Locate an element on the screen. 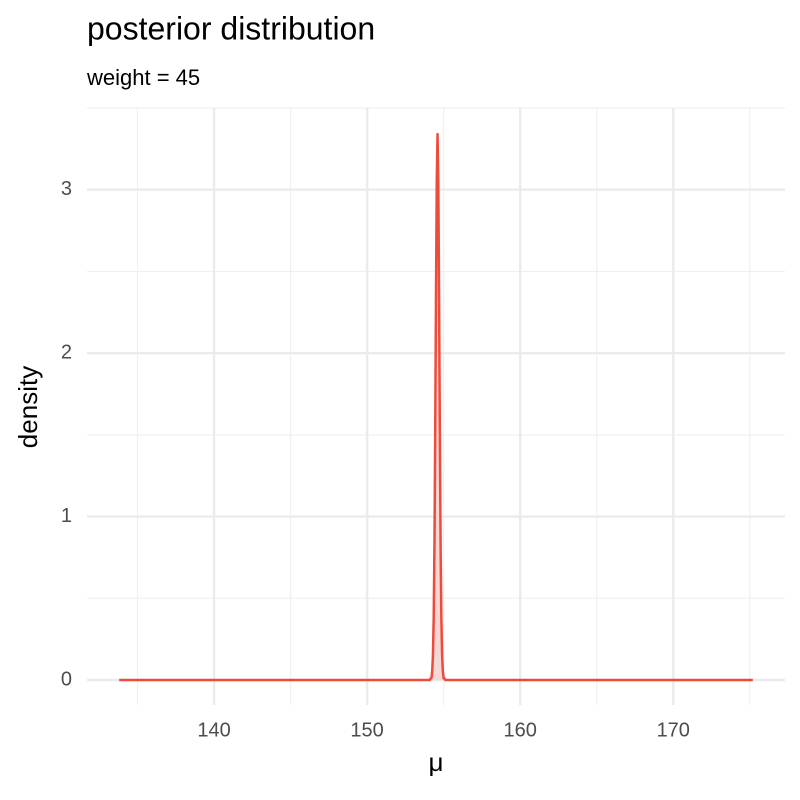 The height and width of the screenshot is (800, 800). x-tick-label: 170 is located at coordinates (673, 730).